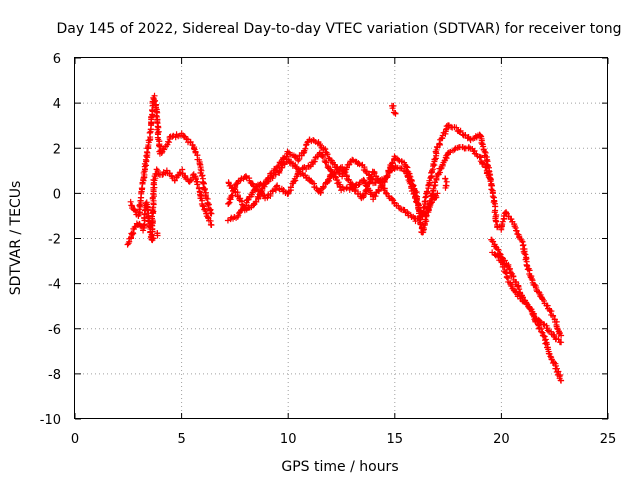 The image size is (640, 480). I want to click on x-tick-label: 5, so click(181, 439).